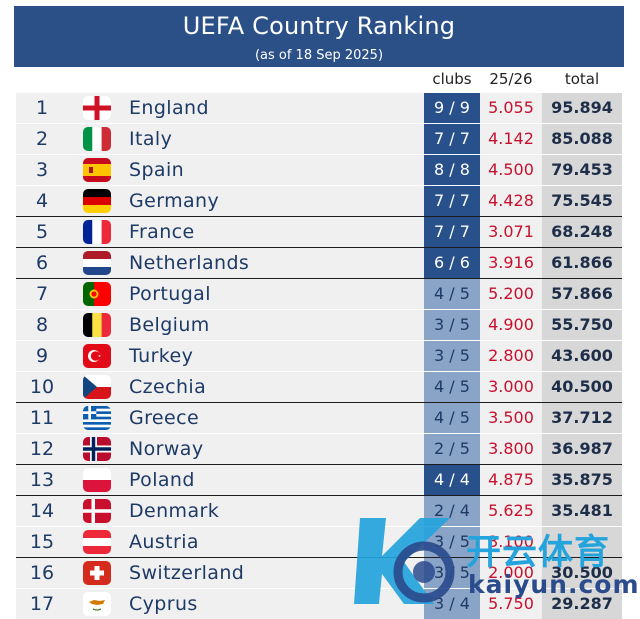 The height and width of the screenshot is (619, 640). Describe the element at coordinates (319, 231) in the screenshot. I see `table-row: 5 France 7 / 7 3.071 68.248` at that location.